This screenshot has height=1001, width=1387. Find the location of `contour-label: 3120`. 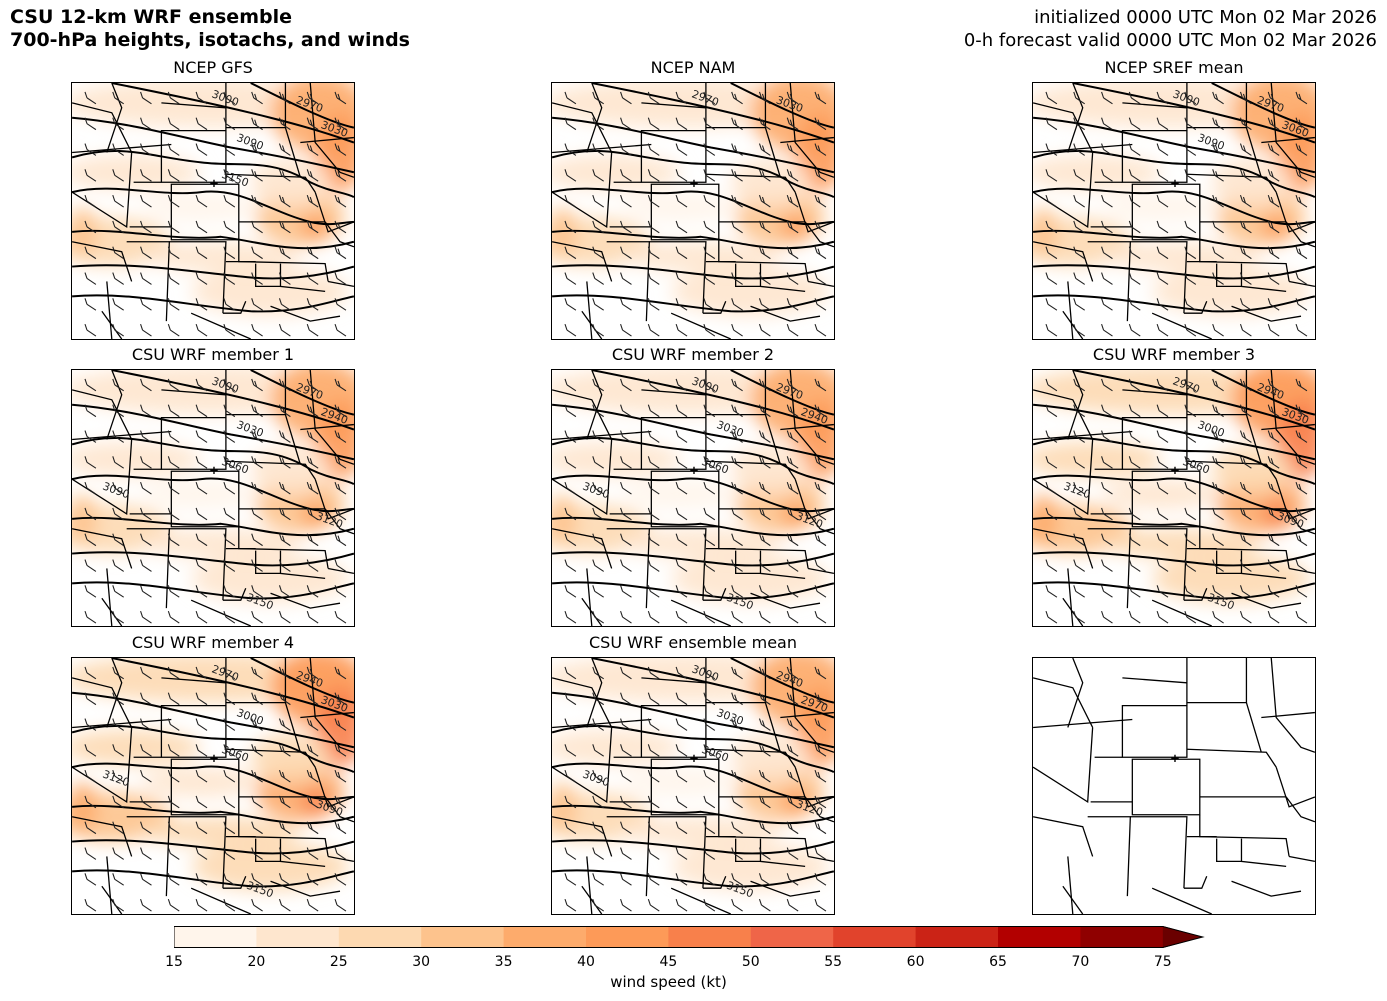

contour-label: 3120 is located at coordinates (1077, 491).